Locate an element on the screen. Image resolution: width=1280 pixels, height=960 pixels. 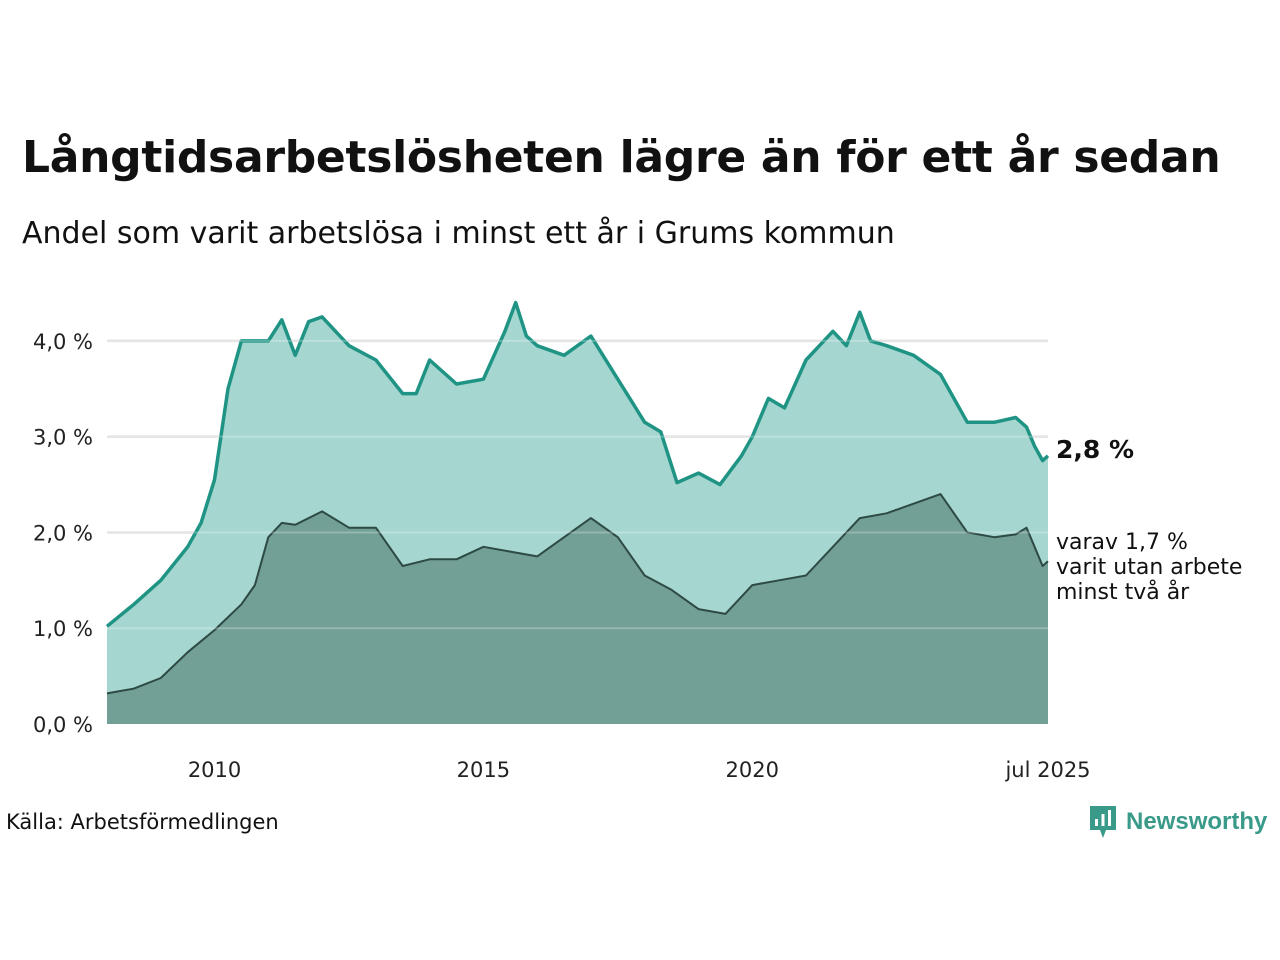
brand-logo: Newsworthy is located at coordinates (1177, 822).